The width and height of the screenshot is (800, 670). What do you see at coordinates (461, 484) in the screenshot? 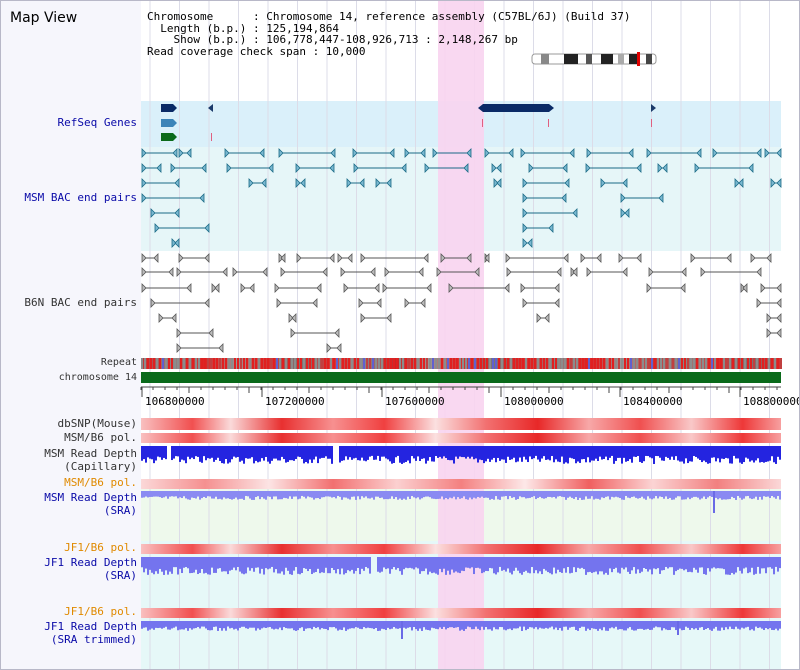
I see `msm-b6-pol2-heatmap` at bounding box center [461, 484].